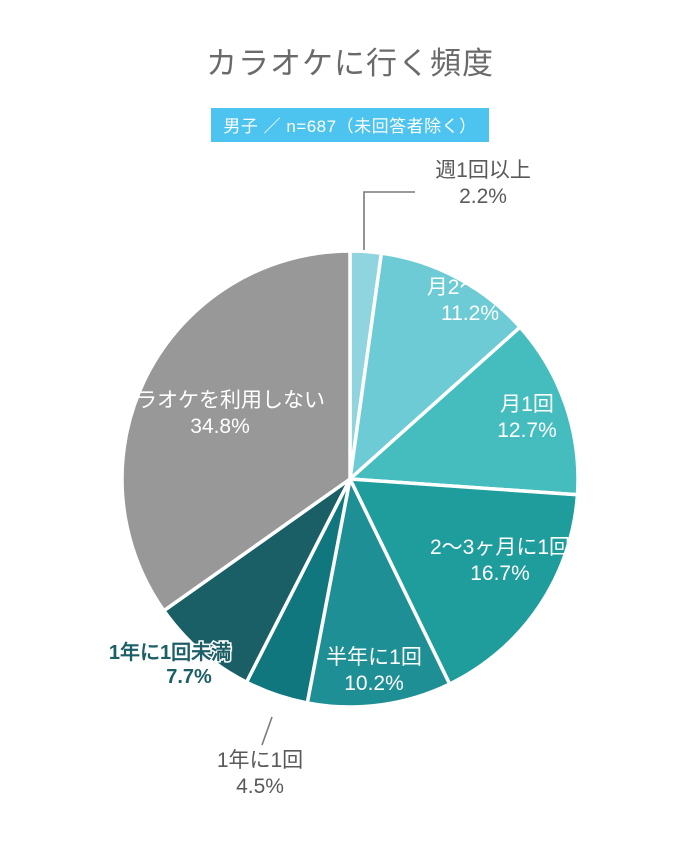  I want to click on subtitle-container: 男子 ／ n=687（未回答者除く）, so click(350, 125).